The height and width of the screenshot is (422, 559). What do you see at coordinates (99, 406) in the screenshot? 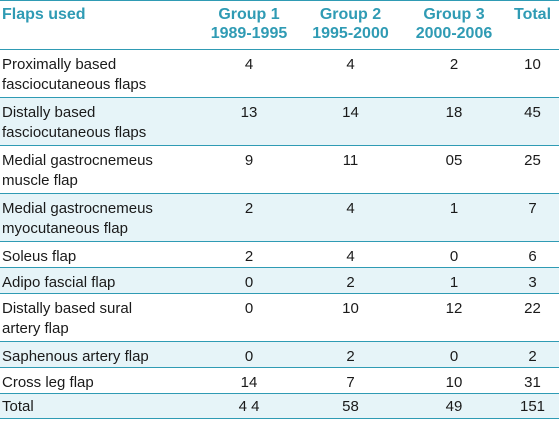
I see `row-label: Total` at bounding box center [99, 406].